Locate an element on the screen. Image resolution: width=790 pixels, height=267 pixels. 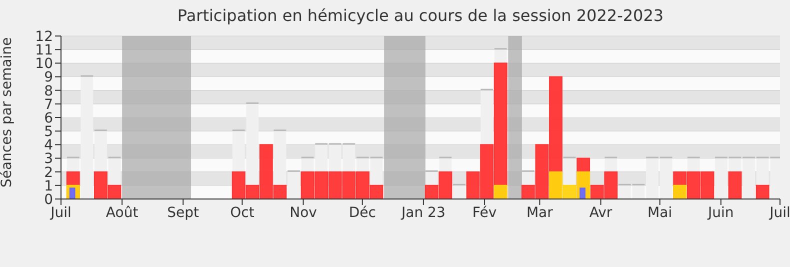
chart-title: Participation en hémicycle au cours de la session 2022-2023 is located at coordinates (420, 15).